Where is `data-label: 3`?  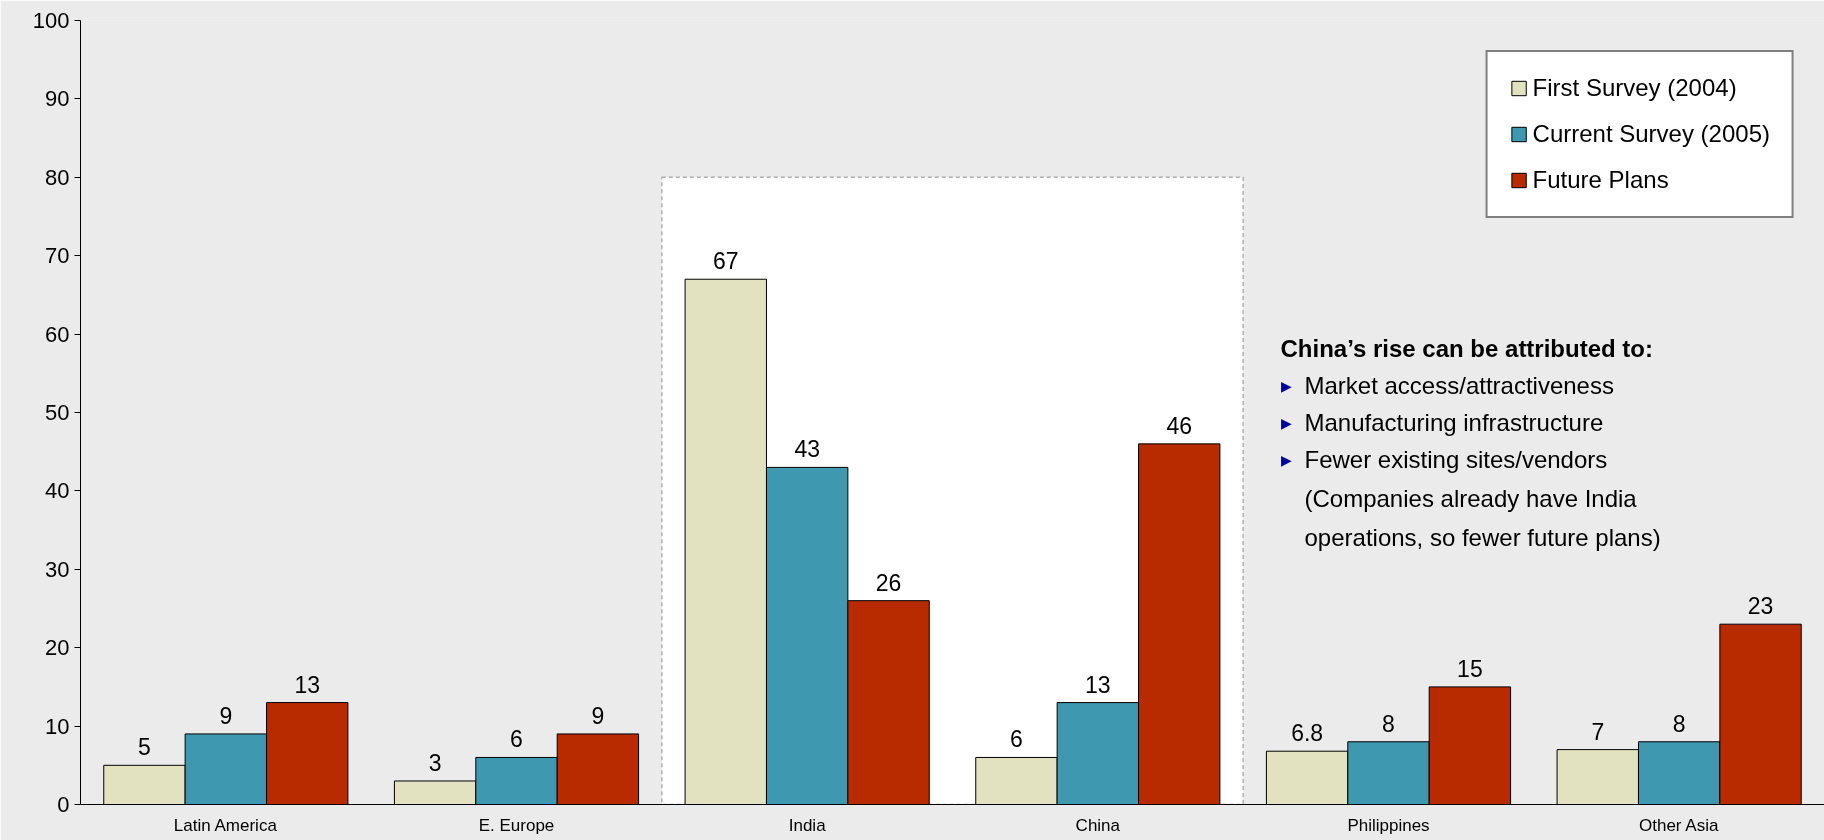 data-label: 3 is located at coordinates (435, 762).